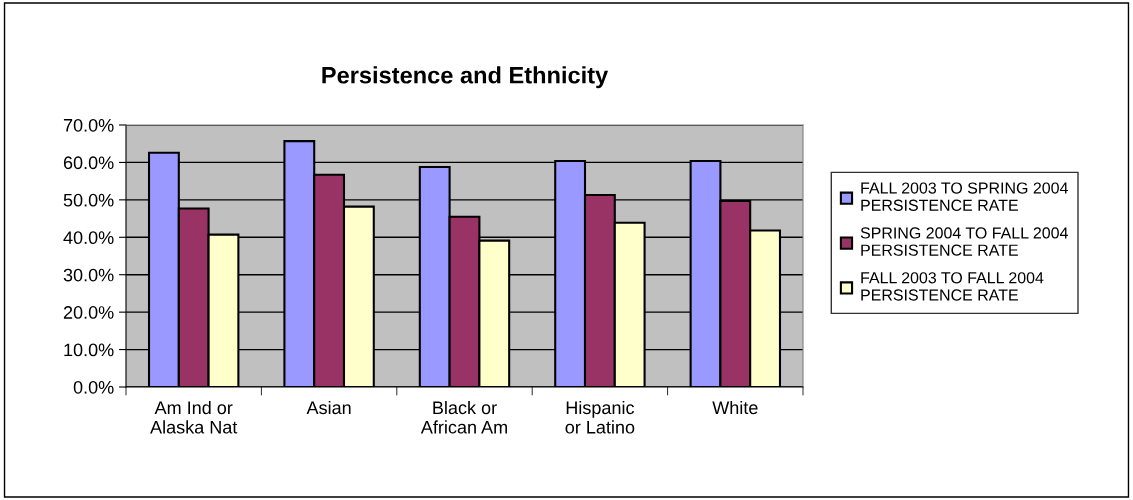 This screenshot has height=500, width=1133. I want to click on y-tick-label: 30.0%, so click(88, 275).